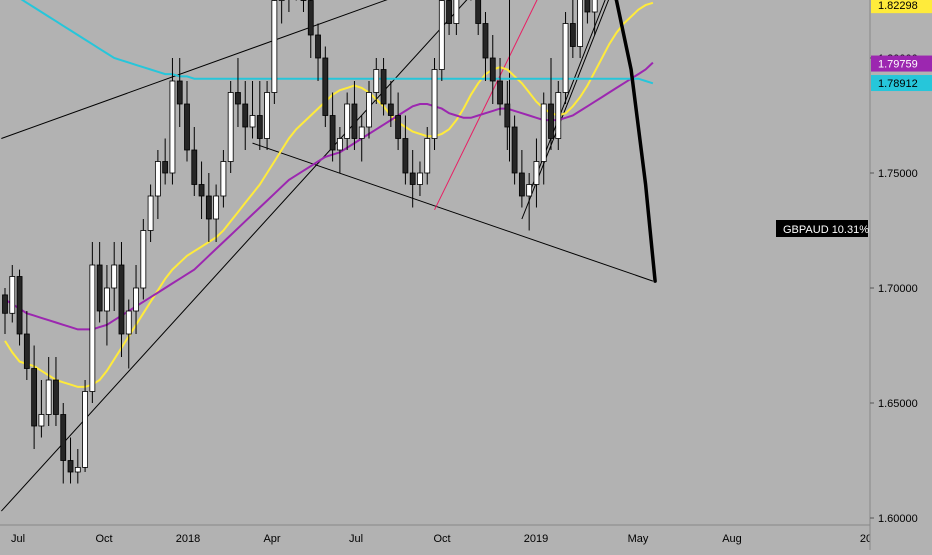 This screenshot has width=932, height=555. What do you see at coordinates (901, 7) in the screenshot?
I see `price-badge-bg` at bounding box center [901, 7].